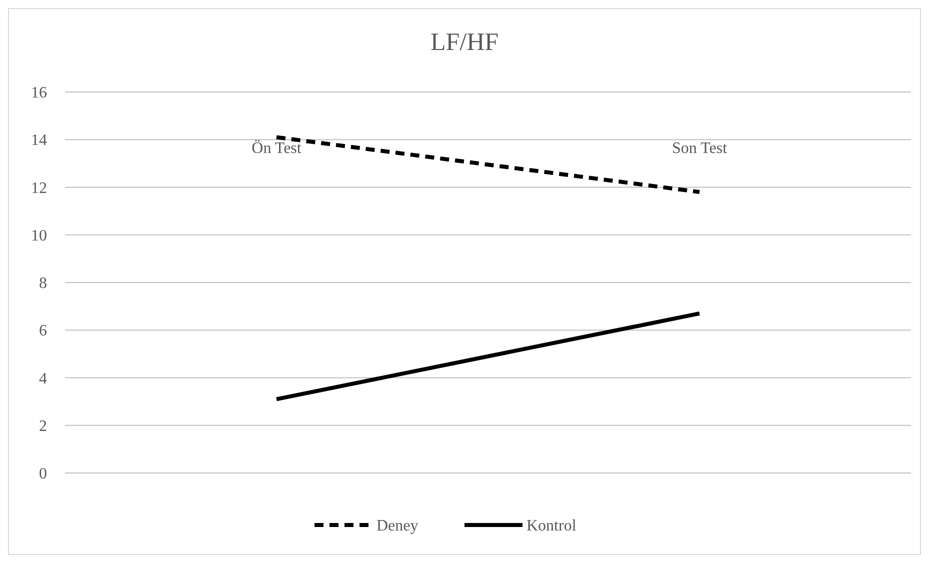 Image resolution: width=929 pixels, height=563 pixels. Describe the element at coordinates (277, 148) in the screenshot. I see `x-tick-label: Ön Test` at that location.